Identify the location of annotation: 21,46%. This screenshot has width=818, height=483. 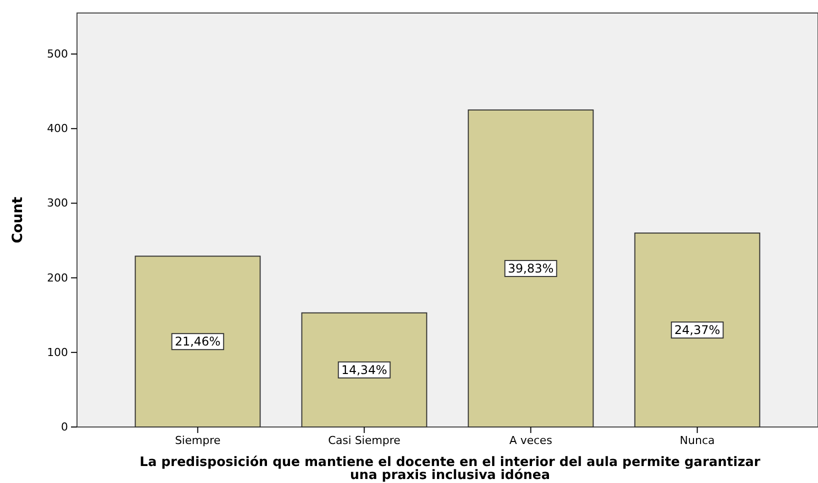
(197, 341).